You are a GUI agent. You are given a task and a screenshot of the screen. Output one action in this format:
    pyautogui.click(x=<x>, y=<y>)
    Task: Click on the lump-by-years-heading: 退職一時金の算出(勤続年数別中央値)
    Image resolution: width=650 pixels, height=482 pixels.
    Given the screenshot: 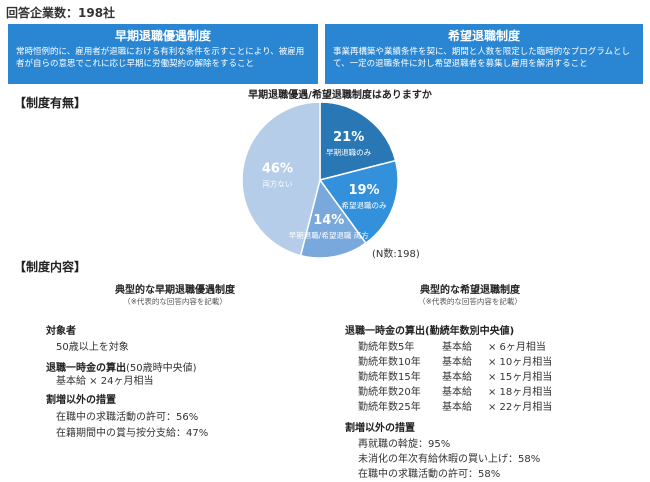 What is the action you would take?
    pyautogui.click(x=430, y=331)
    